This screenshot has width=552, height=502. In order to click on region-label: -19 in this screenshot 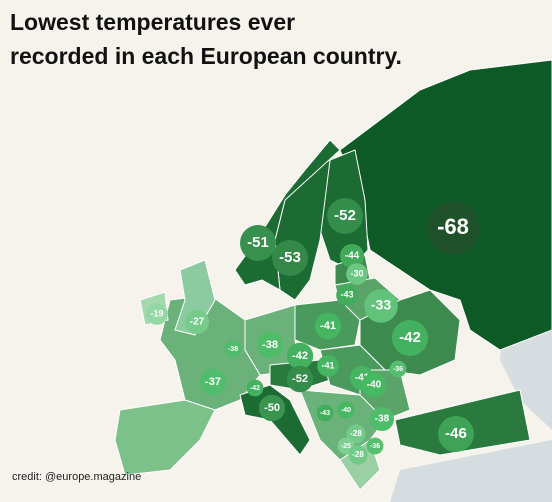, I will do `click(156, 313)`.